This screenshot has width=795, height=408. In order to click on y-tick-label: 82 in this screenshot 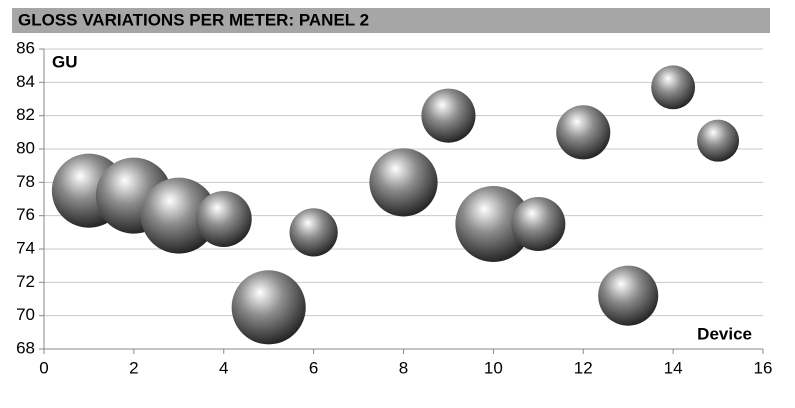, I will do `click(25, 114)`.